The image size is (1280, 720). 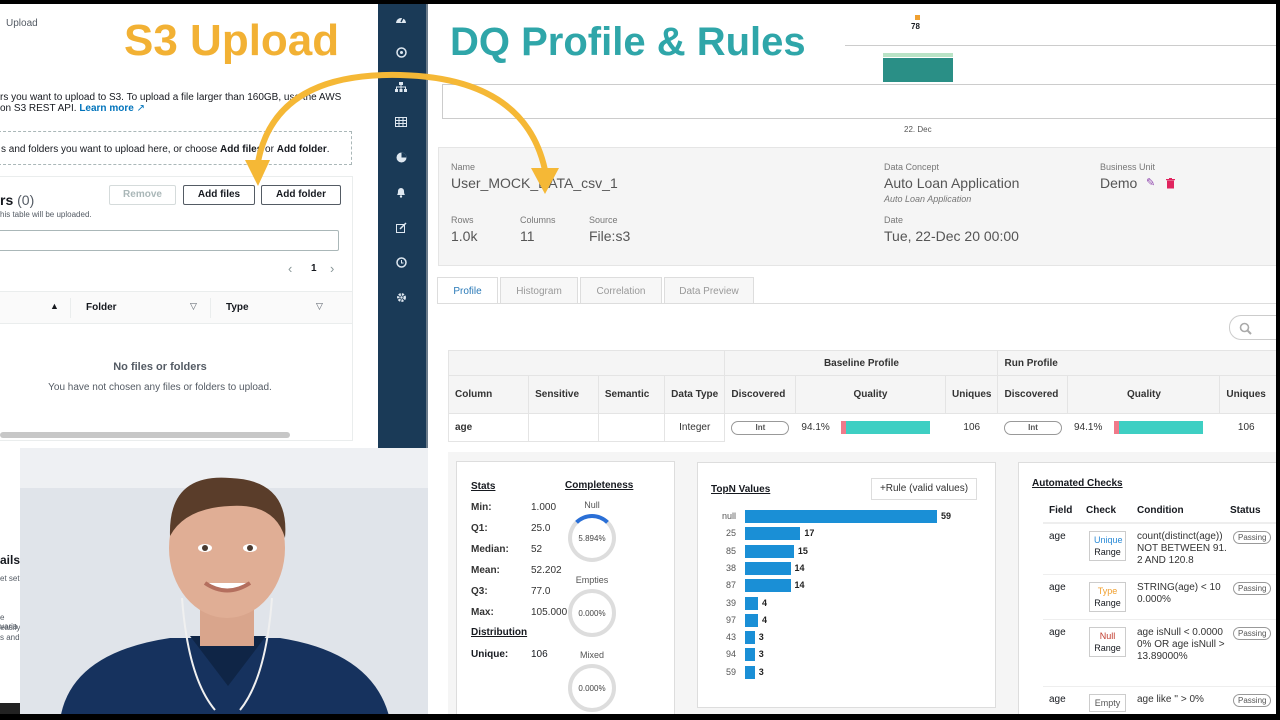 What do you see at coordinates (640, 2) in the screenshot?
I see `top-frame` at bounding box center [640, 2].